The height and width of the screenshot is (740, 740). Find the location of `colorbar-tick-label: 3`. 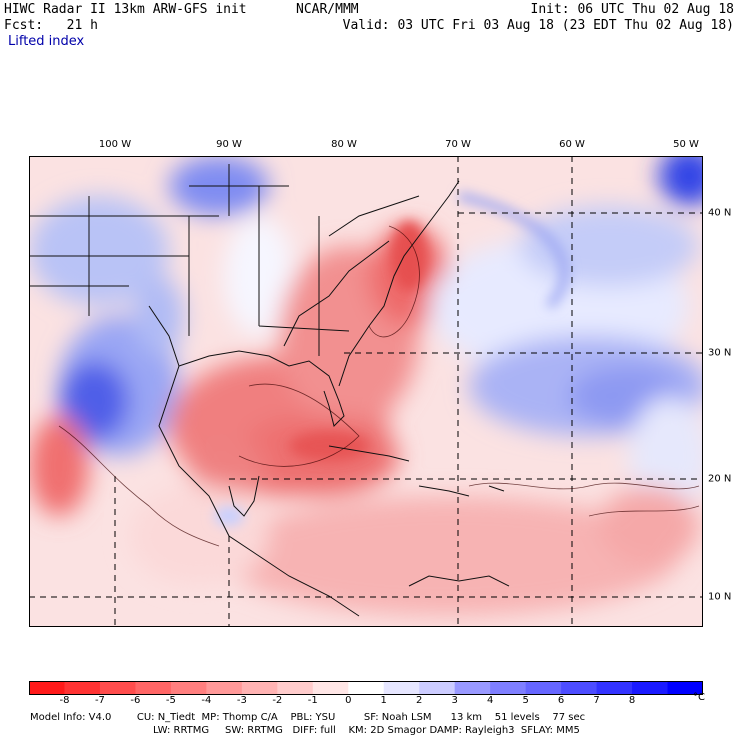

colorbar-tick-label: 3 is located at coordinates (454, 700).